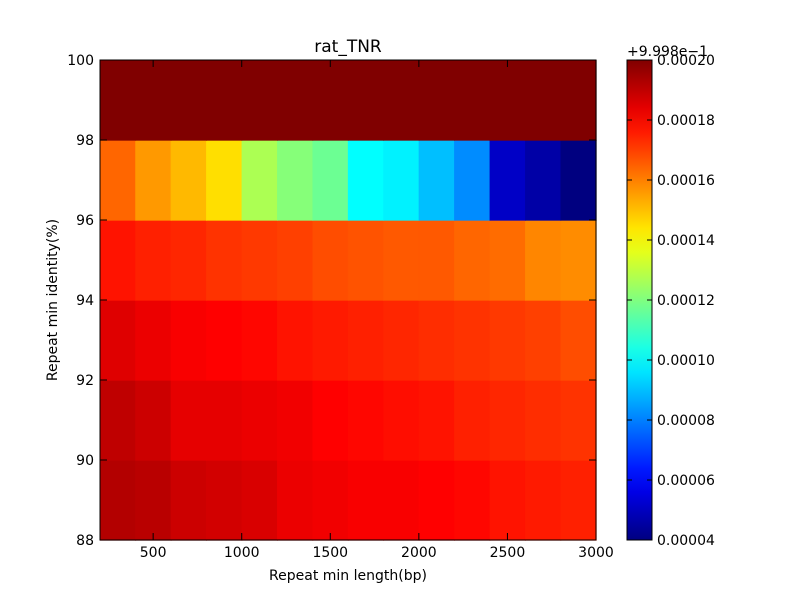  Describe the element at coordinates (85, 141) in the screenshot. I see `y-tick-label: 98` at that location.